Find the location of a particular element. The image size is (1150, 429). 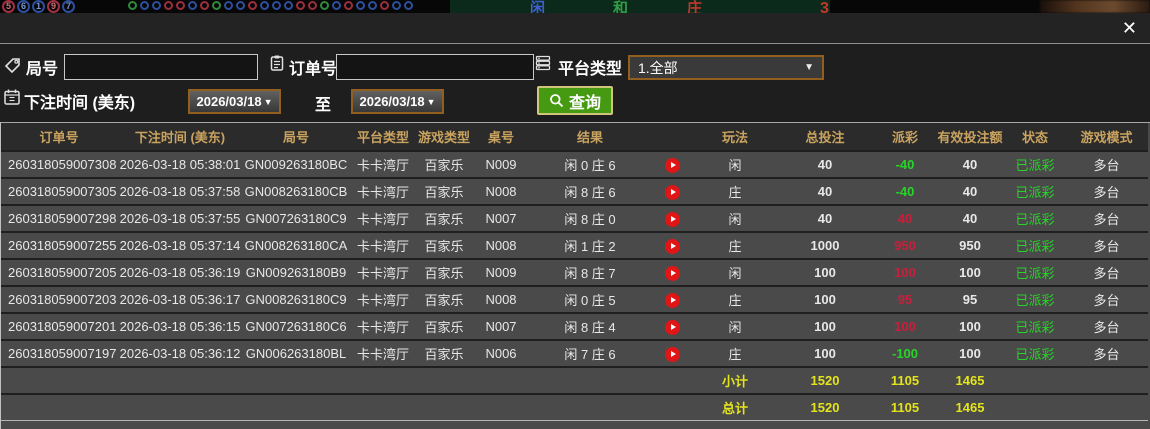

cell-bet-time: 2026-03-18 05:37:55 is located at coordinates (180, 218).